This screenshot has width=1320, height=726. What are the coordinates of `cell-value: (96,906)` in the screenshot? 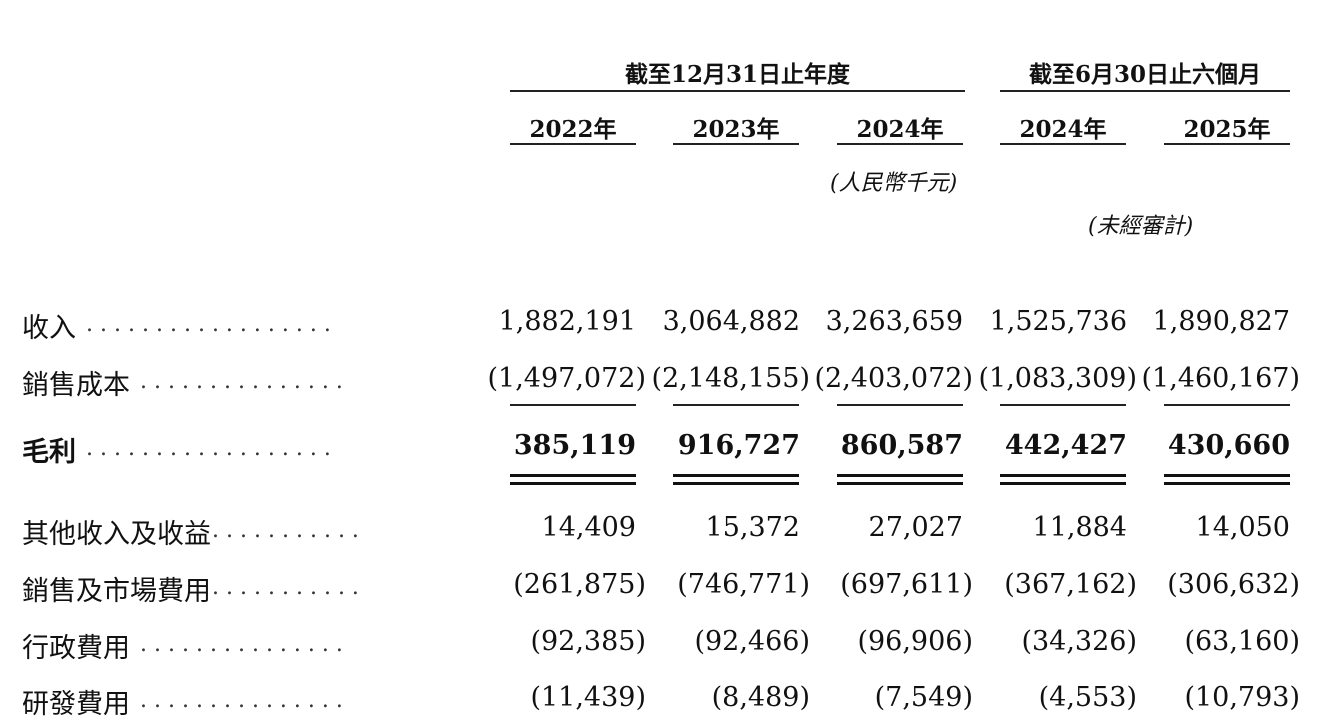 It's located at (915, 641).